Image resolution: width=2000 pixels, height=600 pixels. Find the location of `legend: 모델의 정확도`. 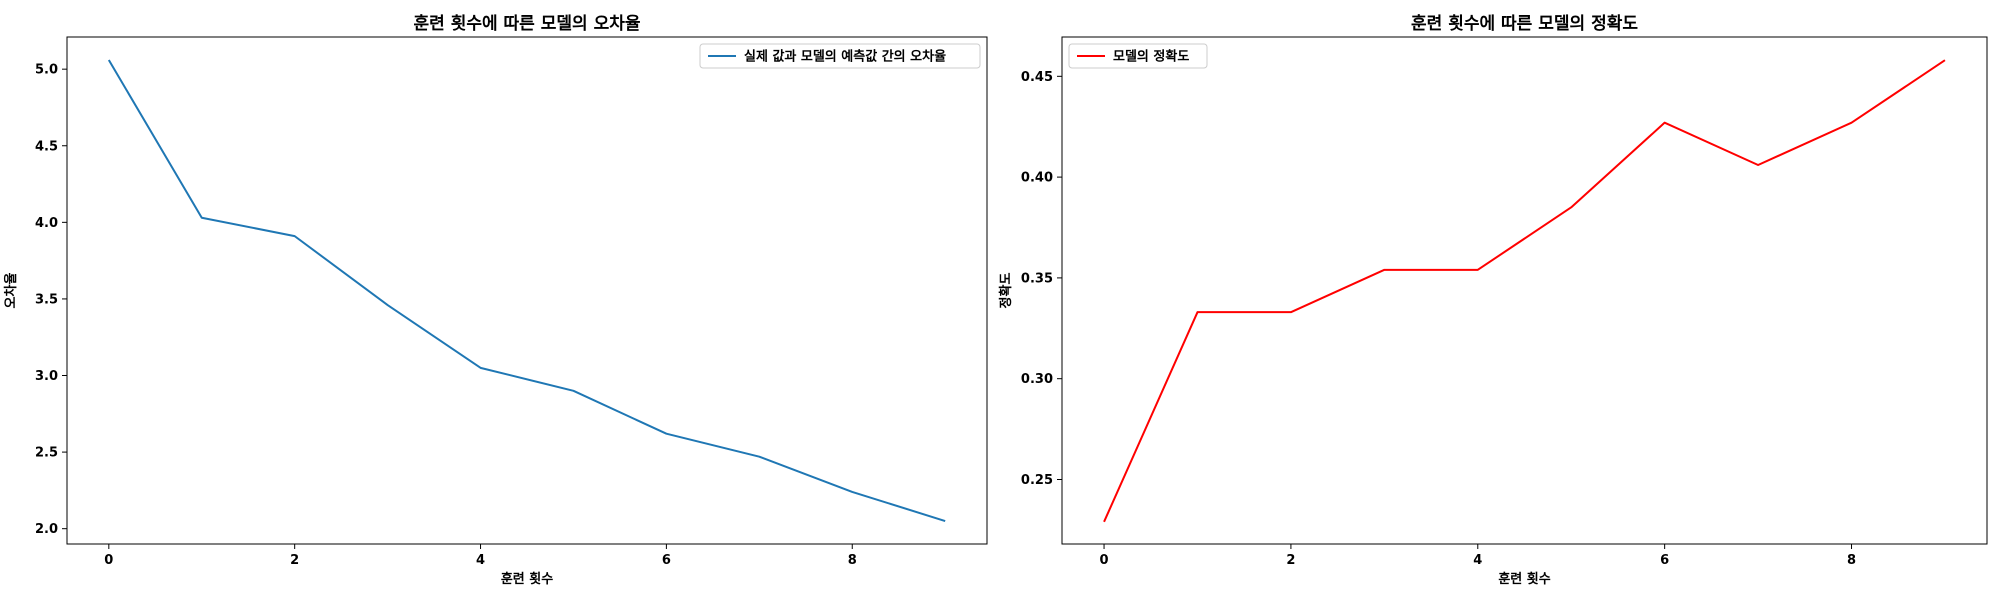

legend: 모델의 정확도 is located at coordinates (1138, 56).